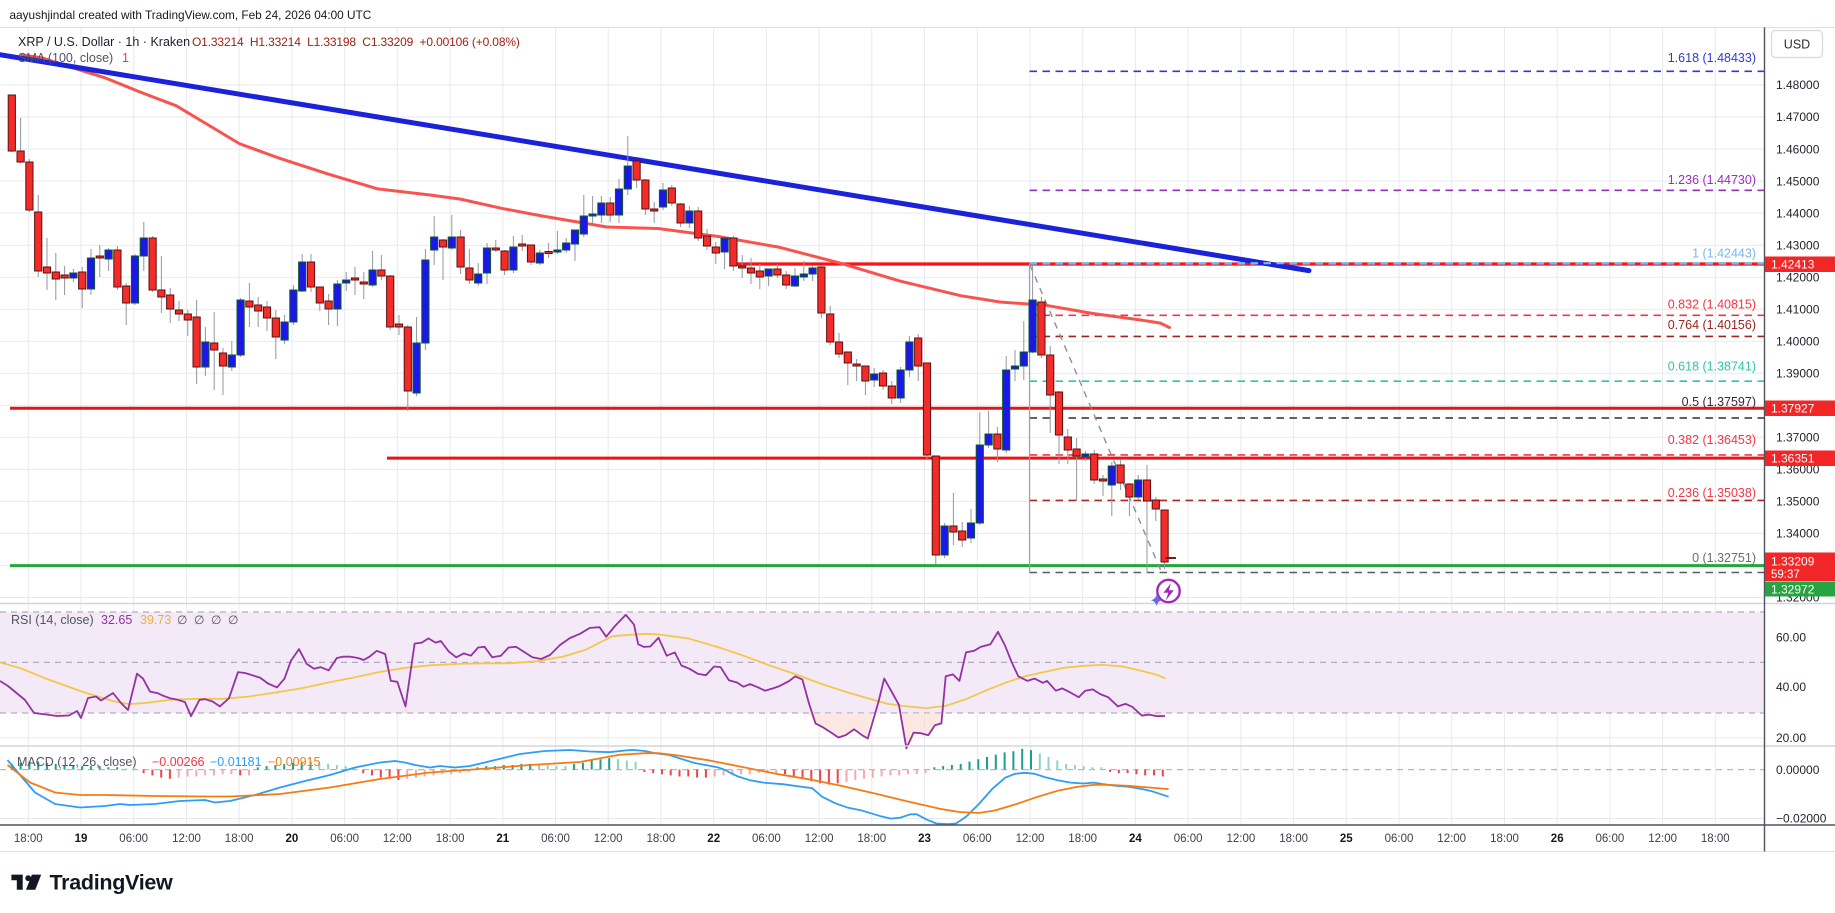 The width and height of the screenshot is (1835, 913). Describe the element at coordinates (1712, 493) in the screenshot. I see `svg-text: 0.236 (1.35038)` at that location.